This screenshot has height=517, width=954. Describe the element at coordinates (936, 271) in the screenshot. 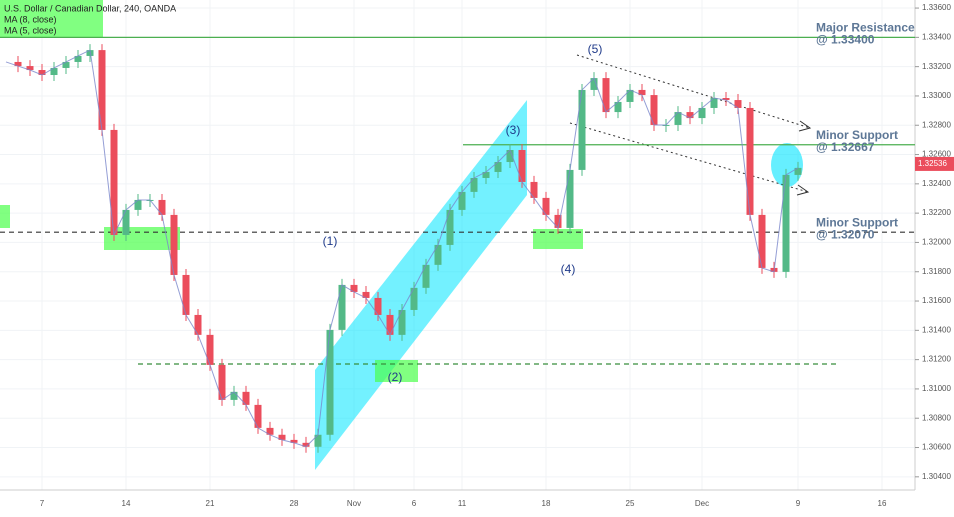

I see `y-tick-label: 1.31800` at that location.